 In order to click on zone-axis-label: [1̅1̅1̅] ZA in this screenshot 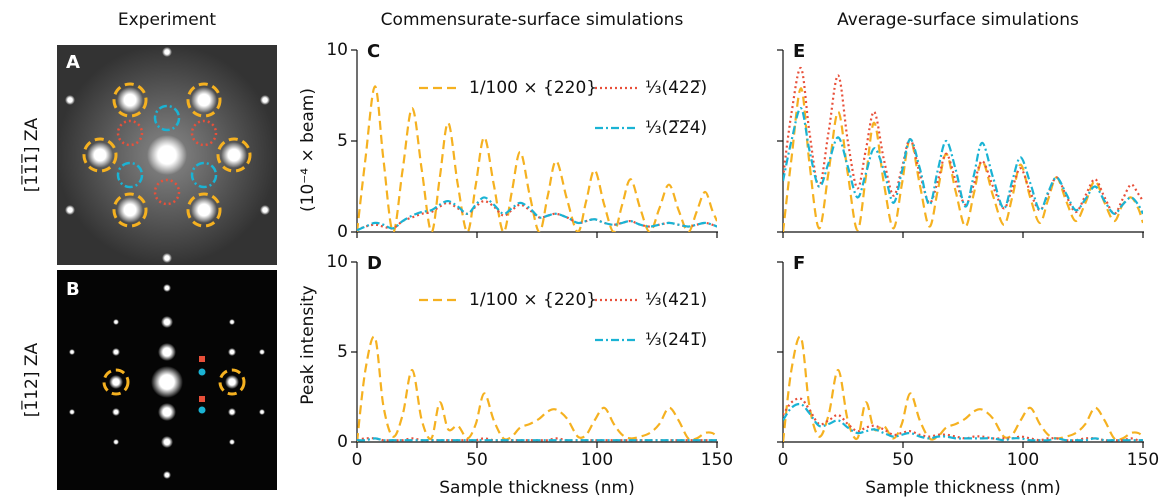, I will do `click(31, 154)`.